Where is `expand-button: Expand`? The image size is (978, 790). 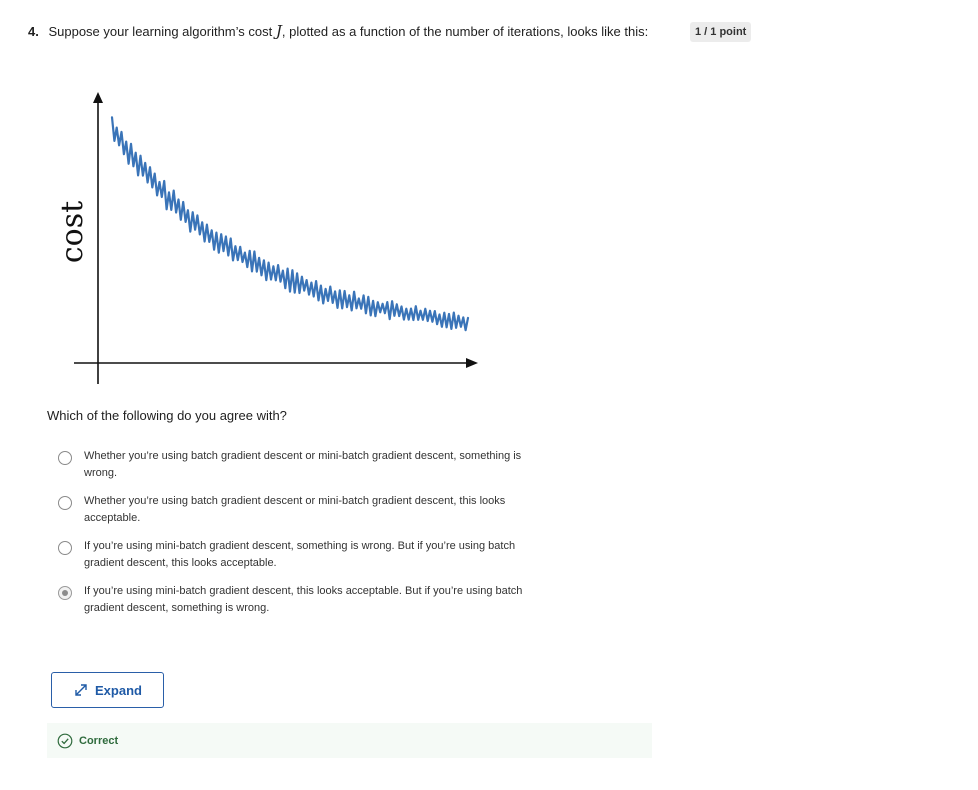 expand-button: Expand is located at coordinates (107, 690).